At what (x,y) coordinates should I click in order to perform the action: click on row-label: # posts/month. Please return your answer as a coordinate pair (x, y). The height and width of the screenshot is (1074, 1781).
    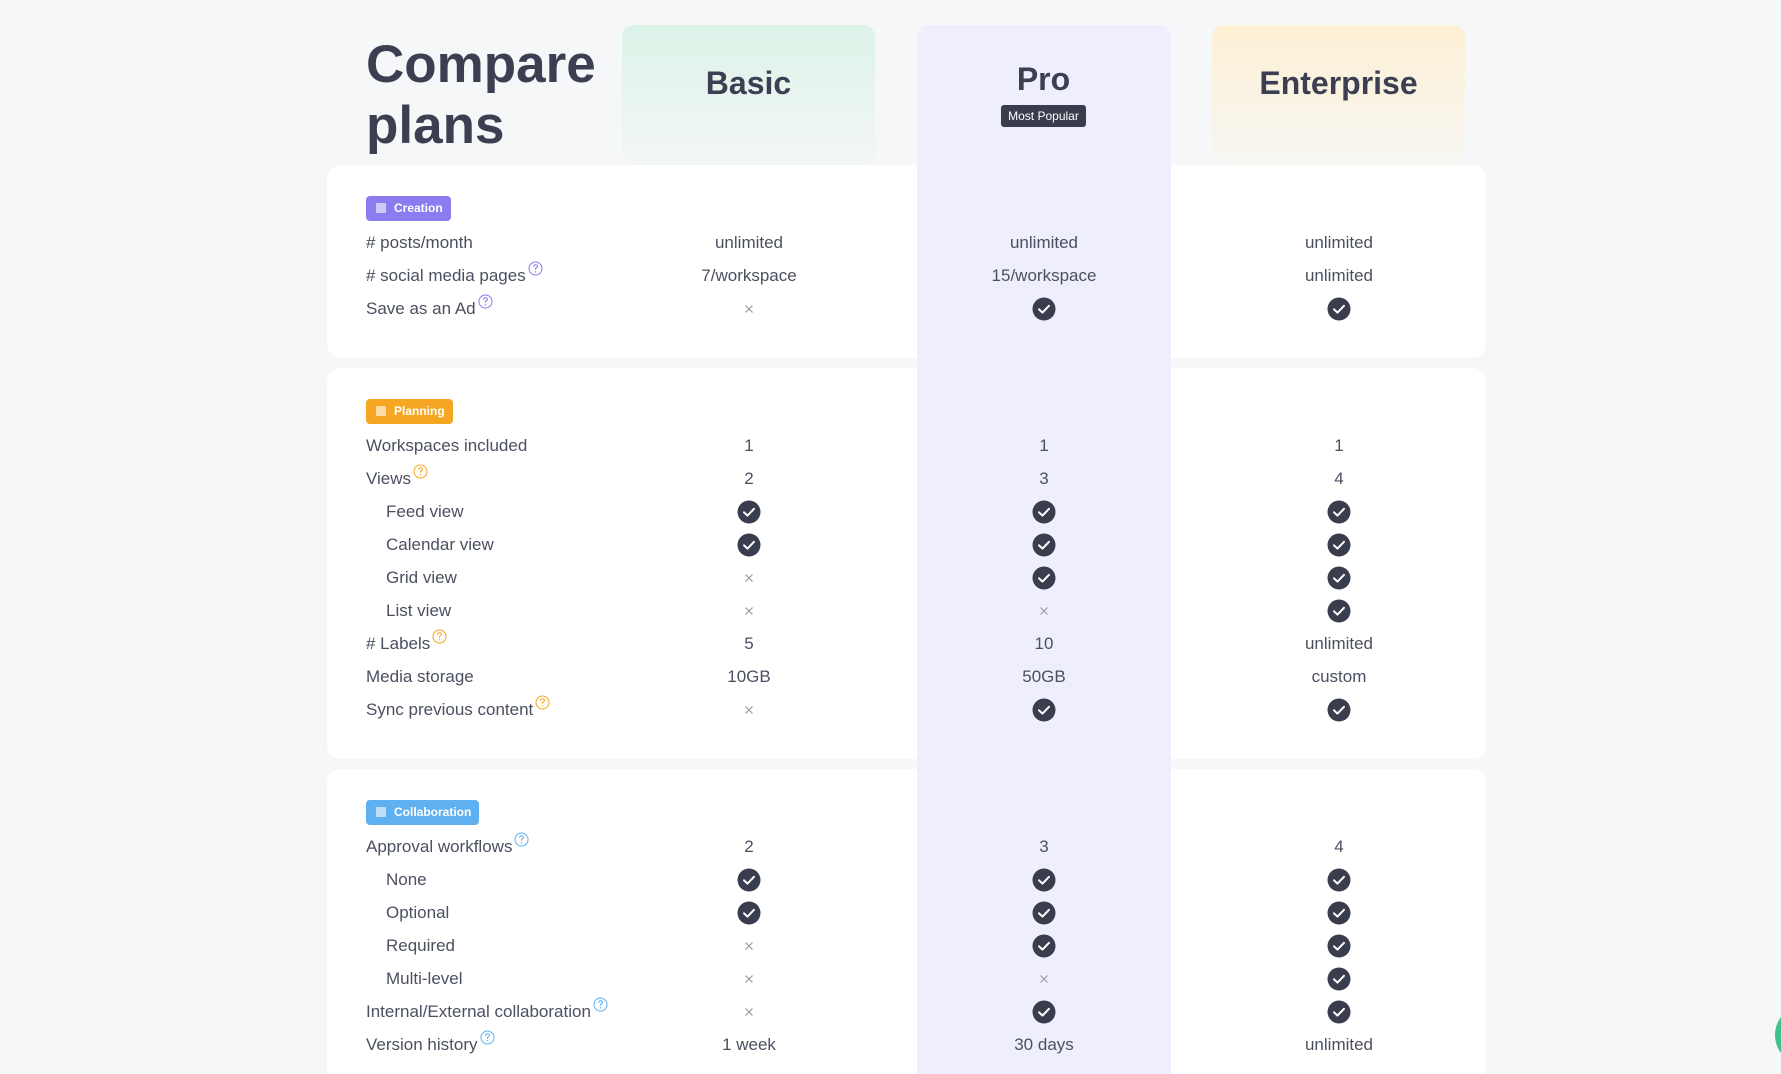
    Looking at the image, I should click on (419, 242).